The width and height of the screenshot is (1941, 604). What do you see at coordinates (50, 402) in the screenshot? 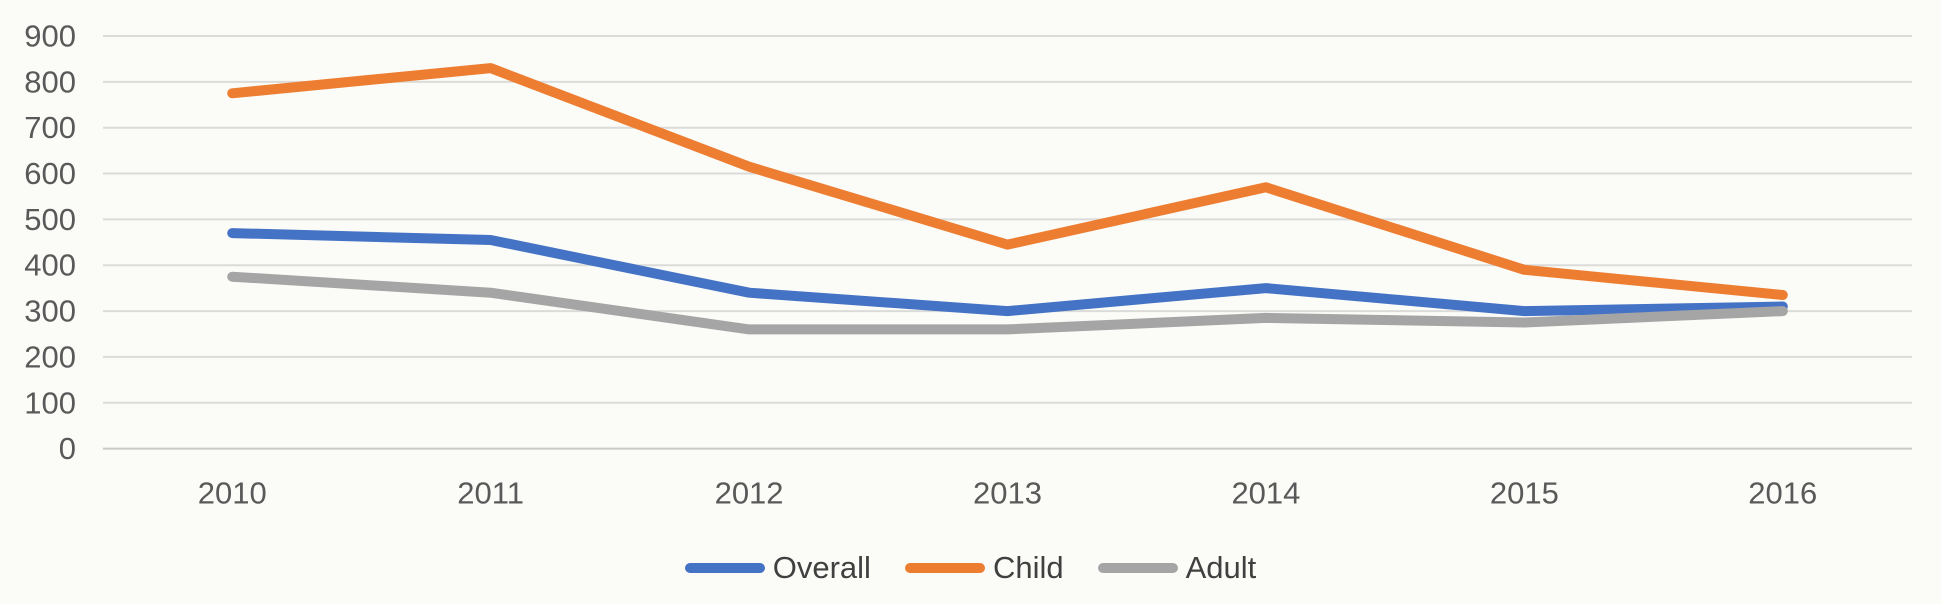
I see `y-axis-tick-label: 100` at bounding box center [50, 402].